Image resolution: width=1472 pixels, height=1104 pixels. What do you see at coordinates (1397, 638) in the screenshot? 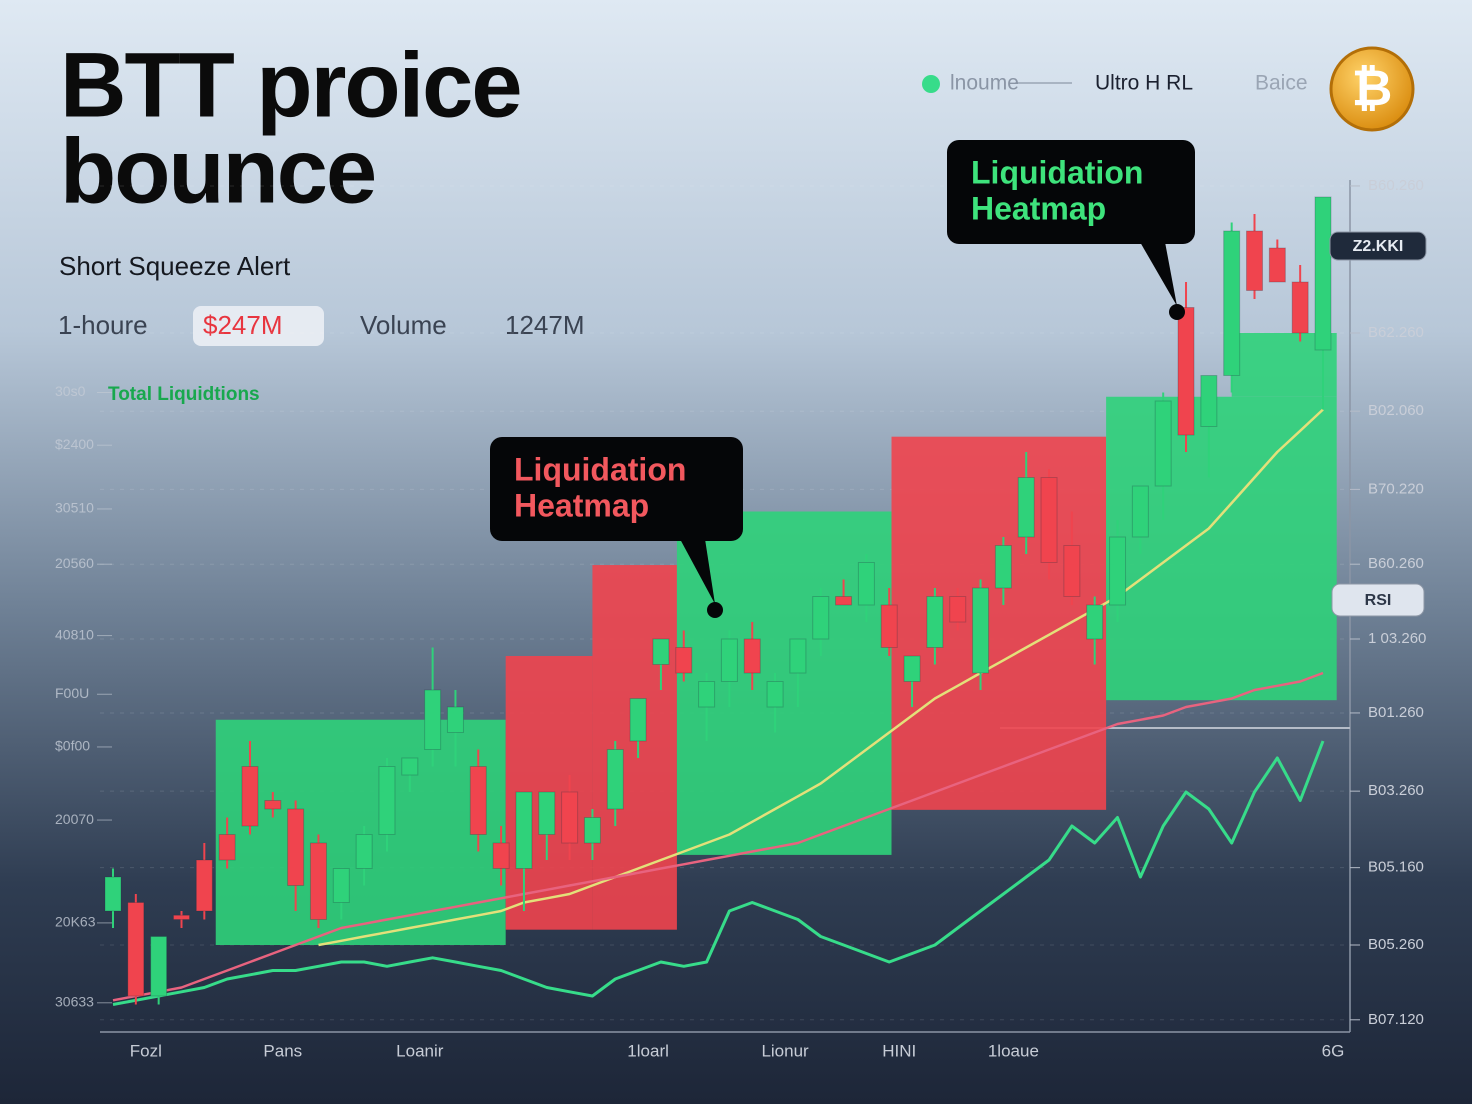
I see `y-tick-label: 1 03.260` at bounding box center [1397, 638].